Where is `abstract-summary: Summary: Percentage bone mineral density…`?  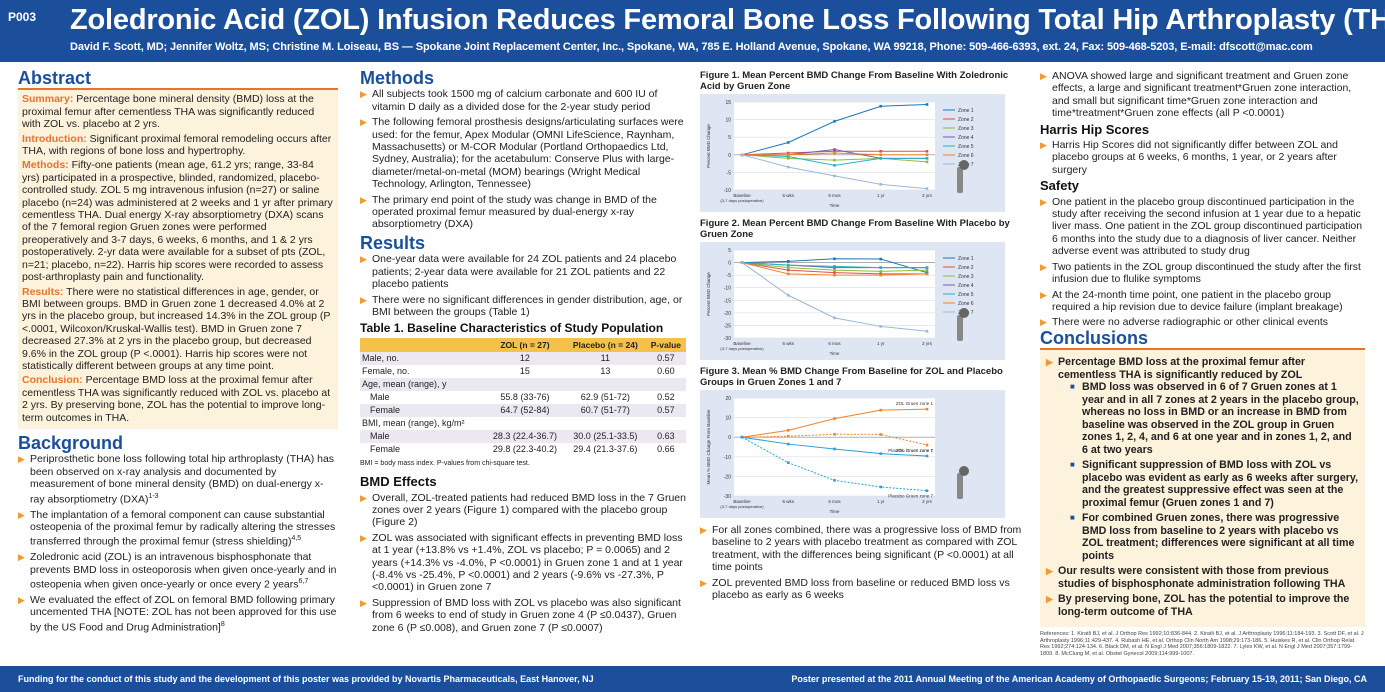 abstract-summary: Summary: Percentage bone mineral density… is located at coordinates (168, 112).